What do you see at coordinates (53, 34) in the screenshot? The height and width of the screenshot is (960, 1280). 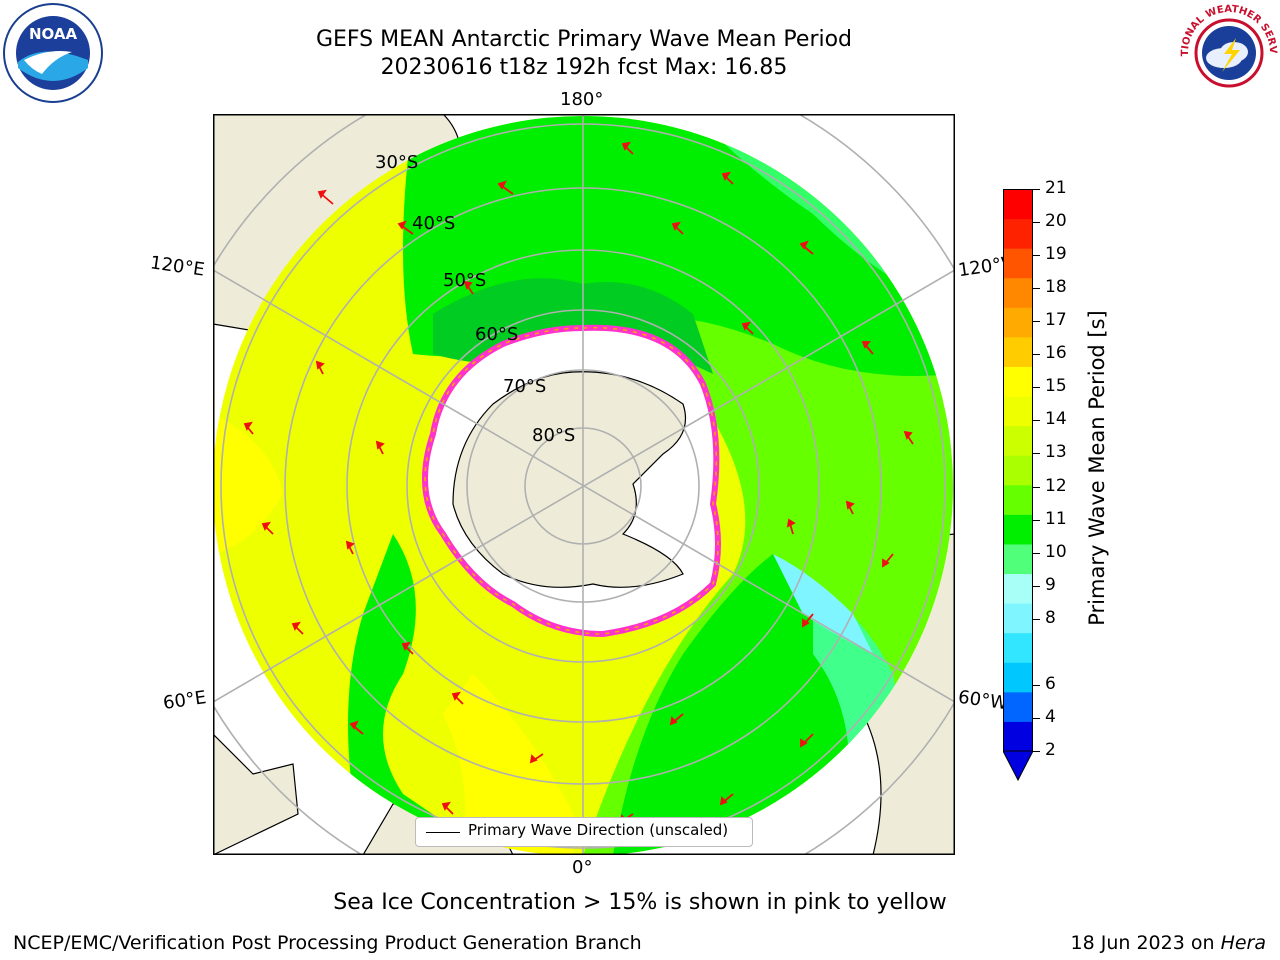 I see `noaa-logo-text: NOAA` at bounding box center [53, 34].